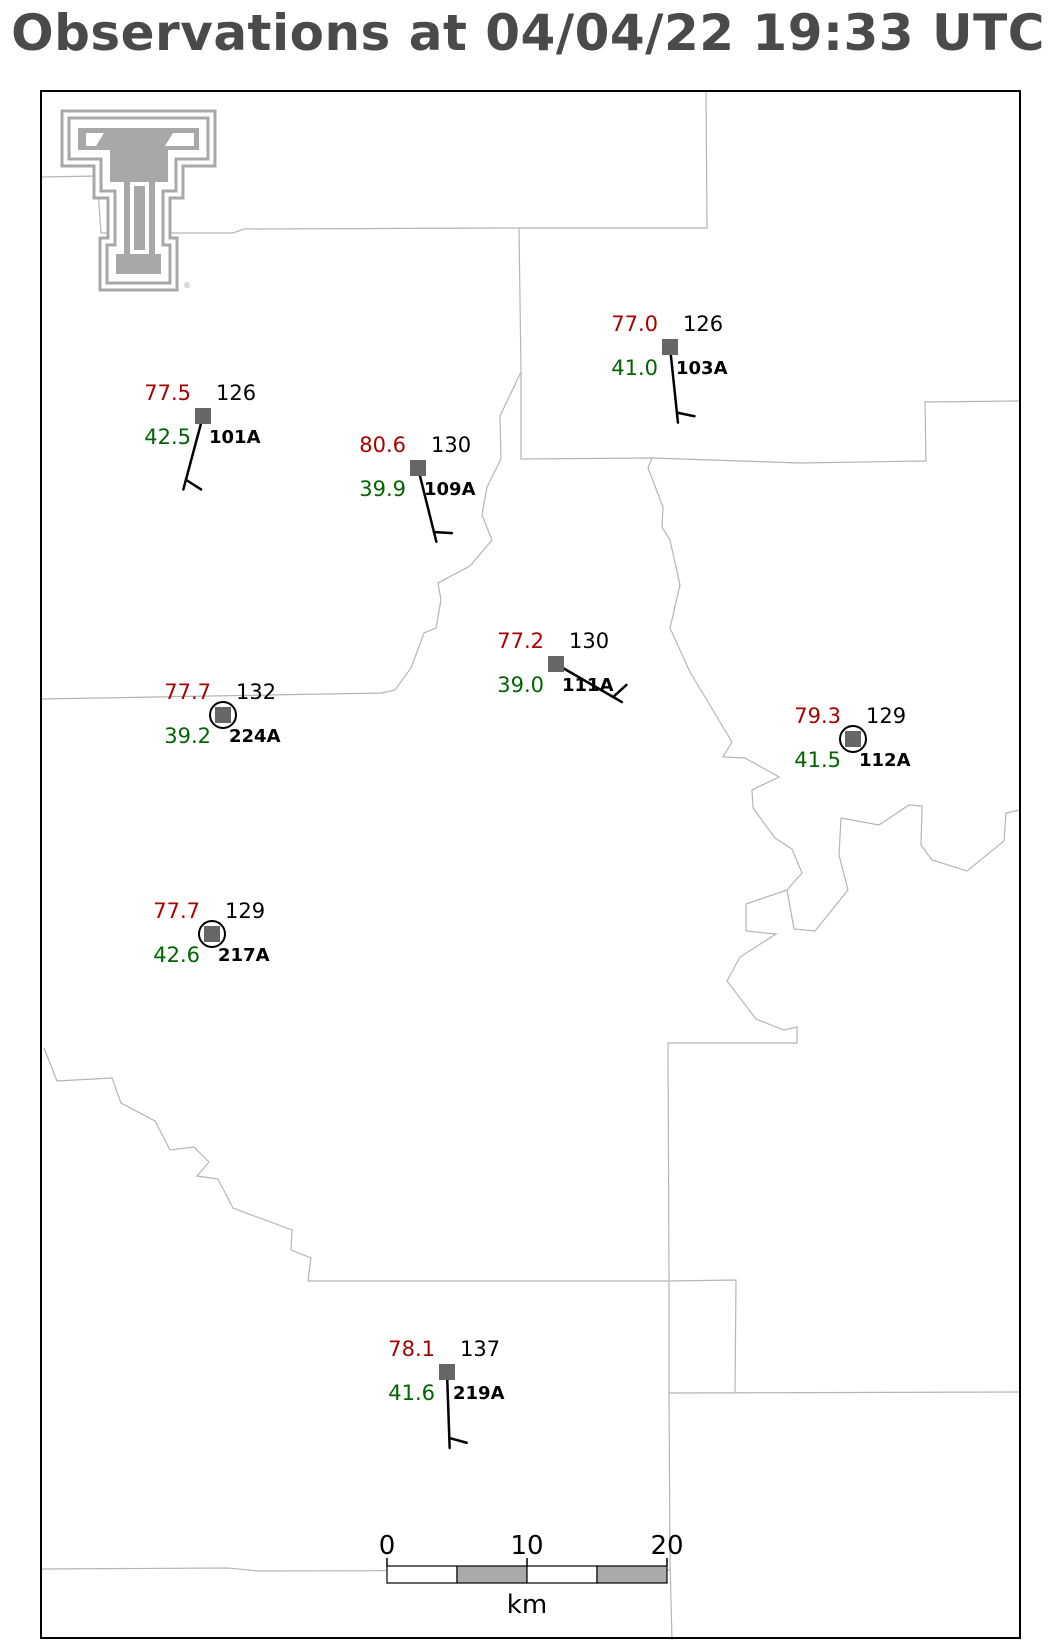  Describe the element at coordinates (526, 1546) in the screenshot. I see `scale-tick-label: 10` at that location.